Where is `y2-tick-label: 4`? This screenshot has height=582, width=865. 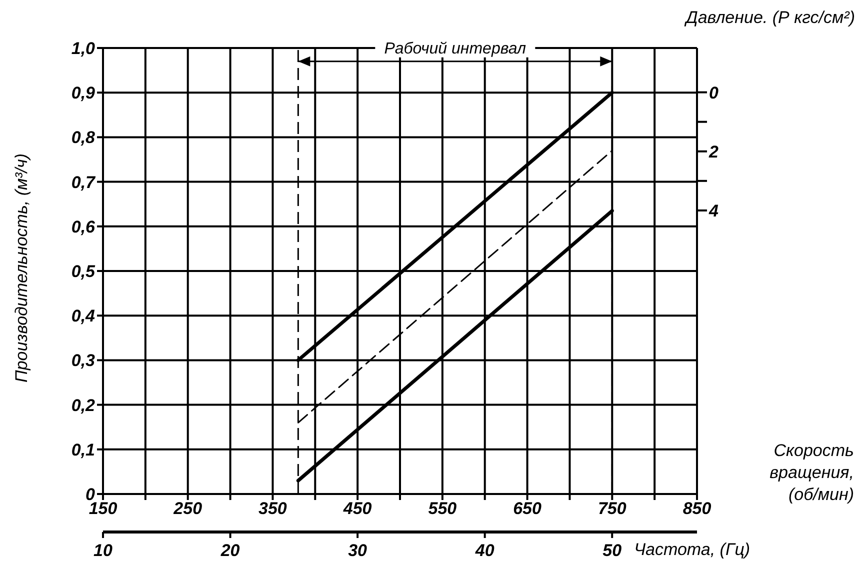 y2-tick-label: 4 is located at coordinates (713, 210).